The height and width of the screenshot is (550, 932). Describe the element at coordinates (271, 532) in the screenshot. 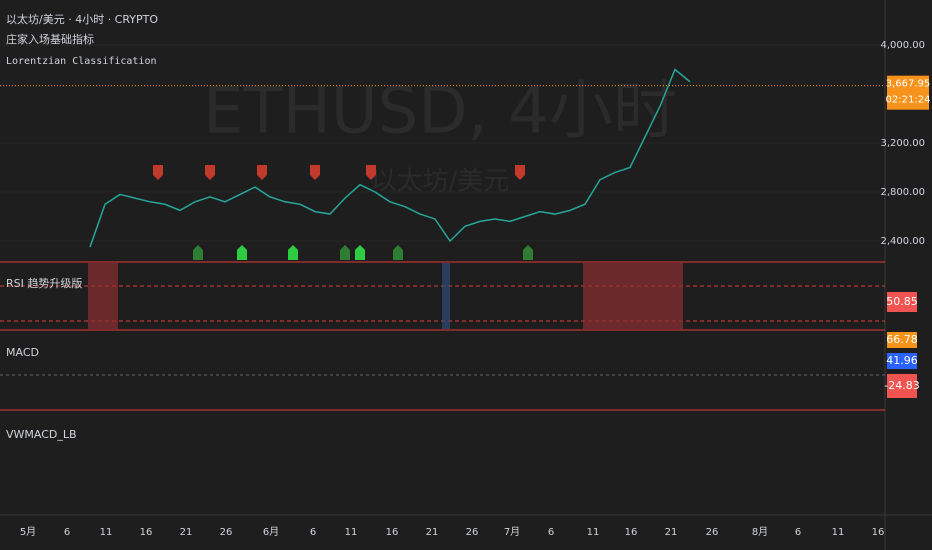

I see `time-label: 6月` at that location.